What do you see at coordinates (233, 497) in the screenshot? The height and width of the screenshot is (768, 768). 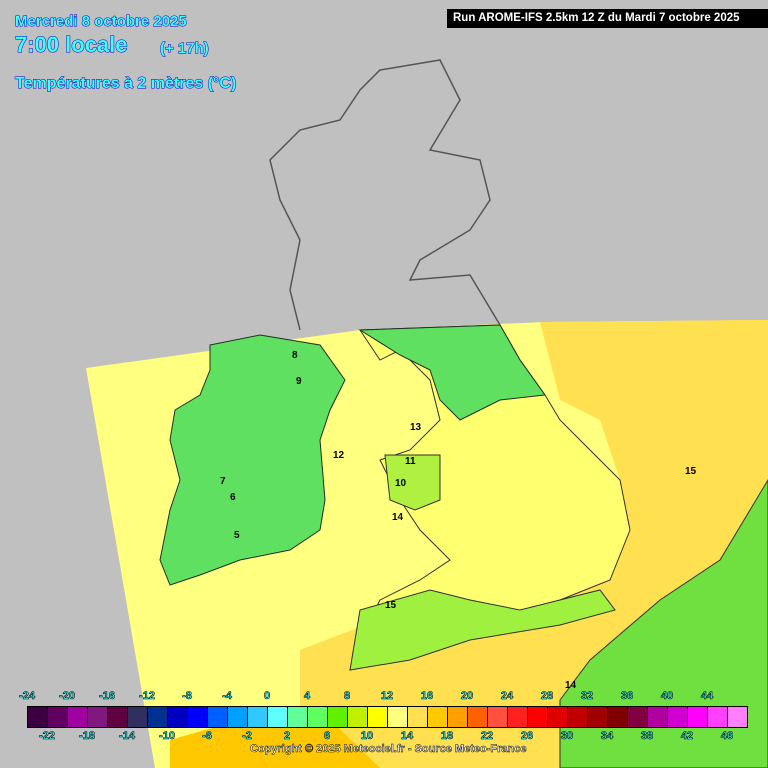 I see `contour-label: 6` at bounding box center [233, 497].